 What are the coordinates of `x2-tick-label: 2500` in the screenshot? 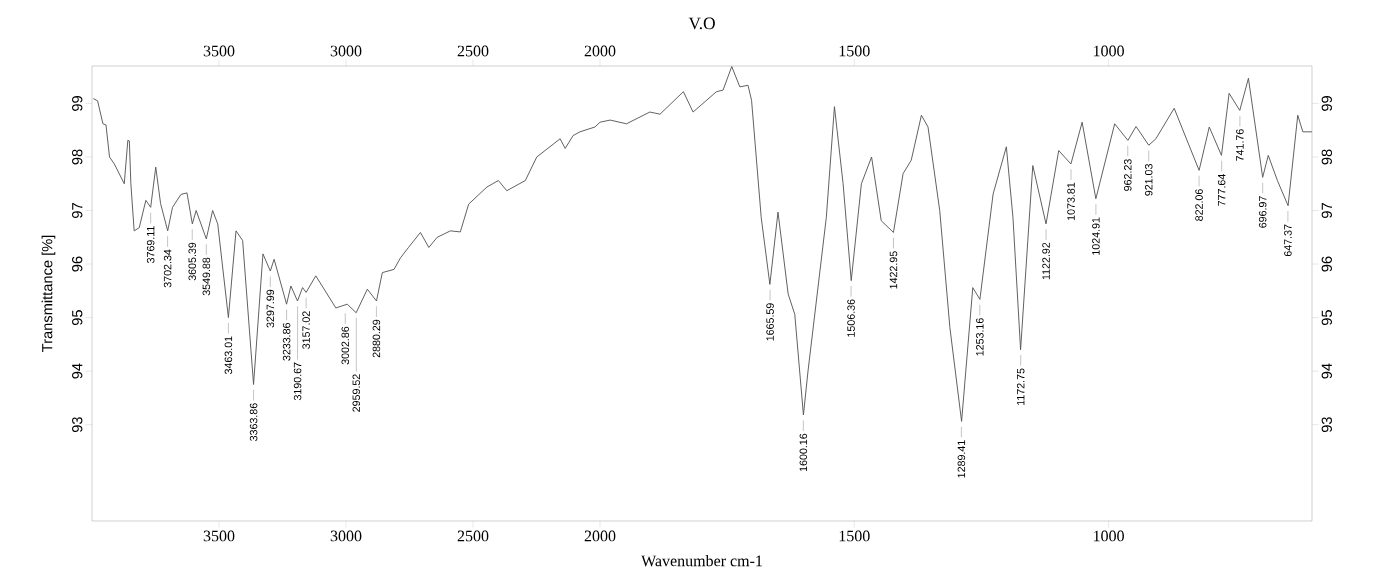 It's located at (473, 51).